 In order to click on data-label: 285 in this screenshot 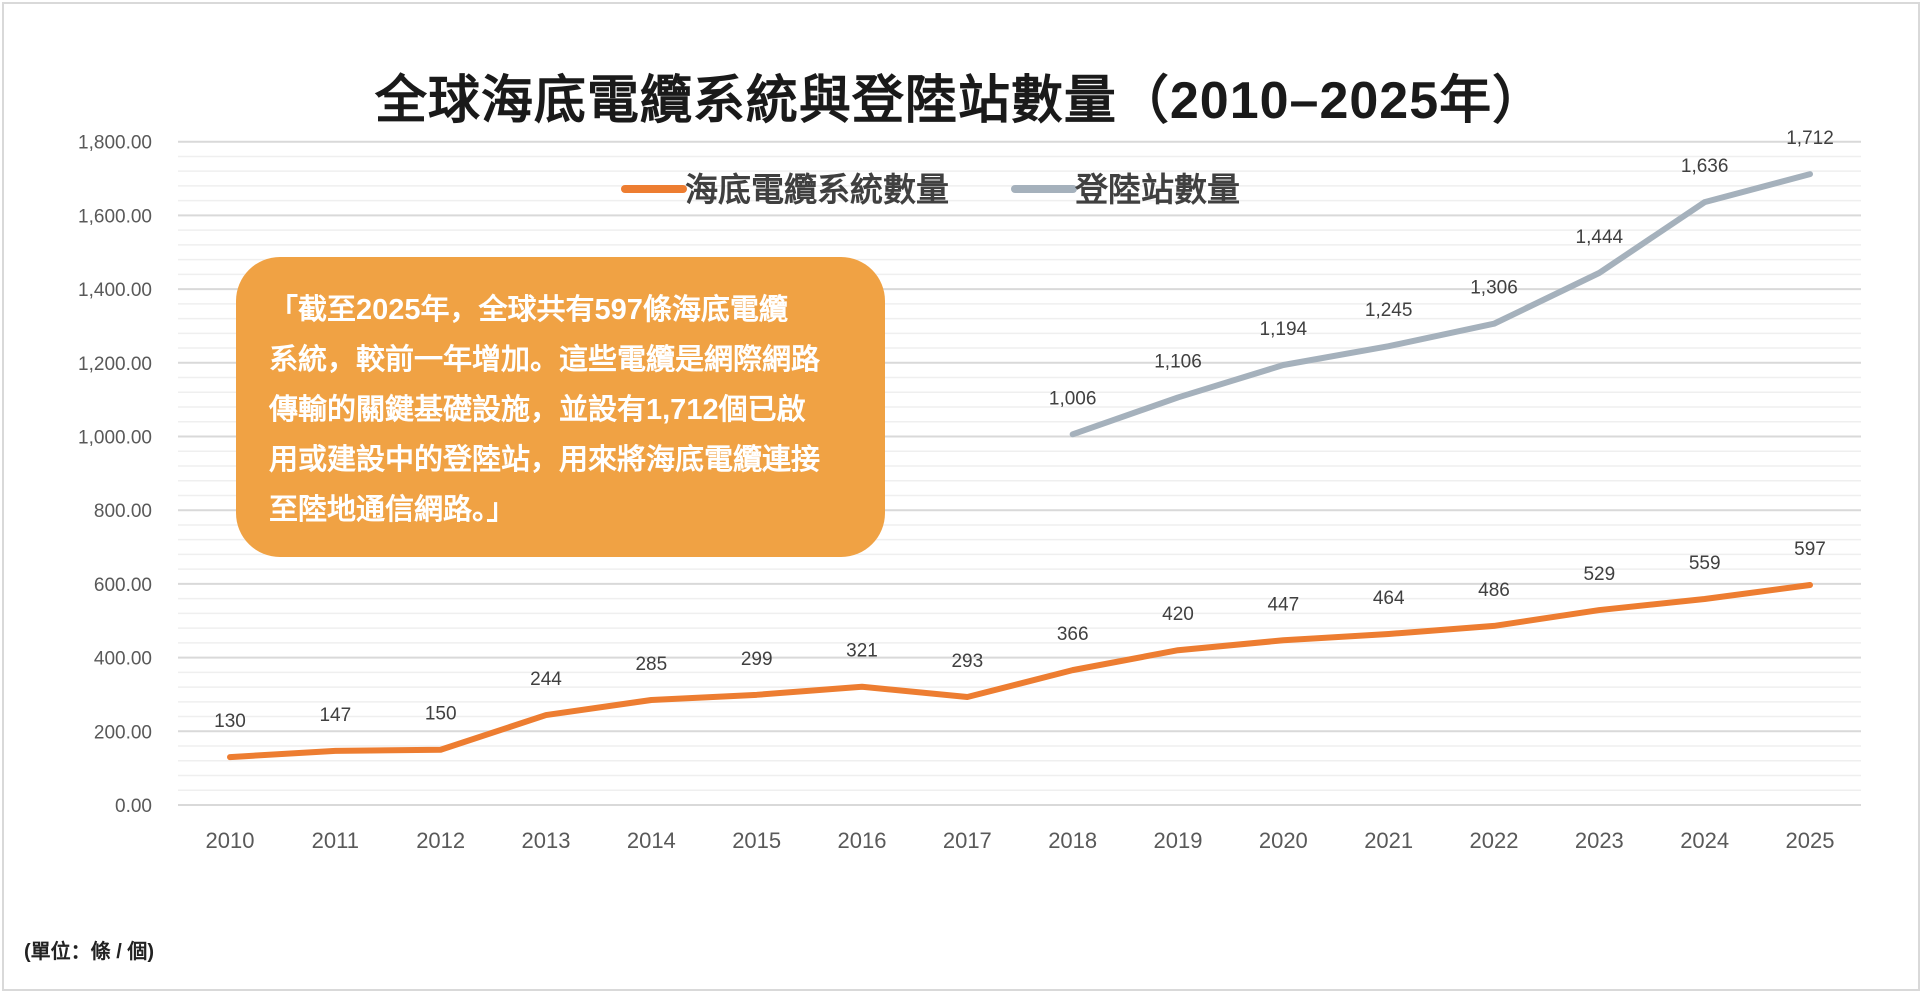, I will do `click(651, 664)`.